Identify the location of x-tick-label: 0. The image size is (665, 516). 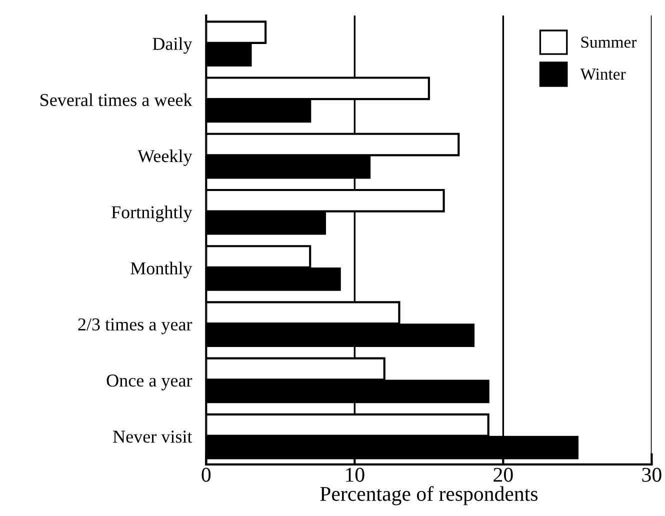
(206, 475).